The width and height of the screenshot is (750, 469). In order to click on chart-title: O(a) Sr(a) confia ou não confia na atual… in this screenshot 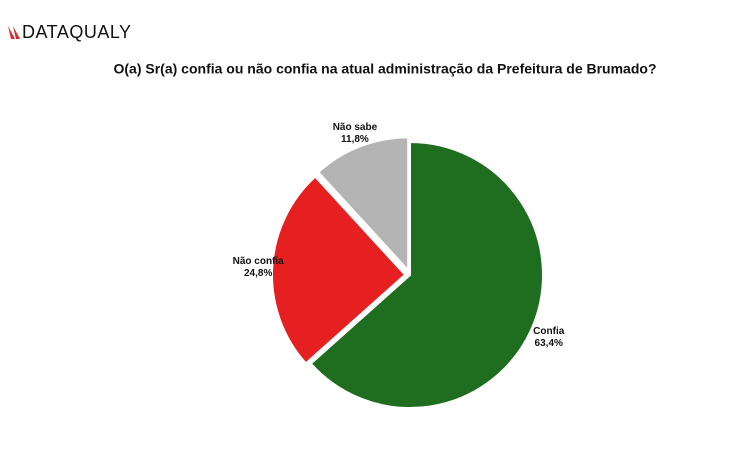, I will do `click(385, 69)`.